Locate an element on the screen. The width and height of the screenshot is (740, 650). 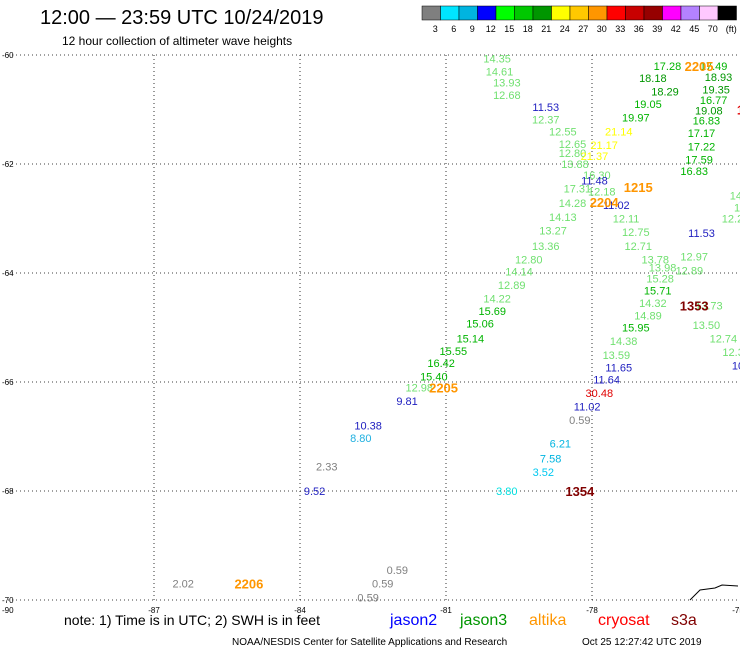
wave-height-label: 3.80 is located at coordinates (506, 492).